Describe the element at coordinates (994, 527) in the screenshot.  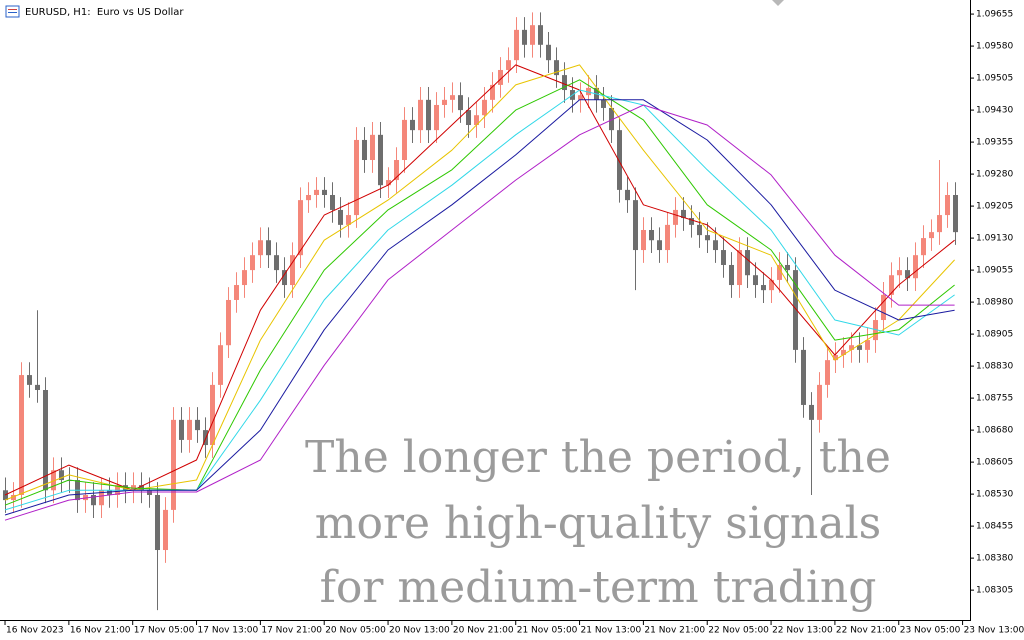
I see `y-tick-label: 1.08455` at that location.